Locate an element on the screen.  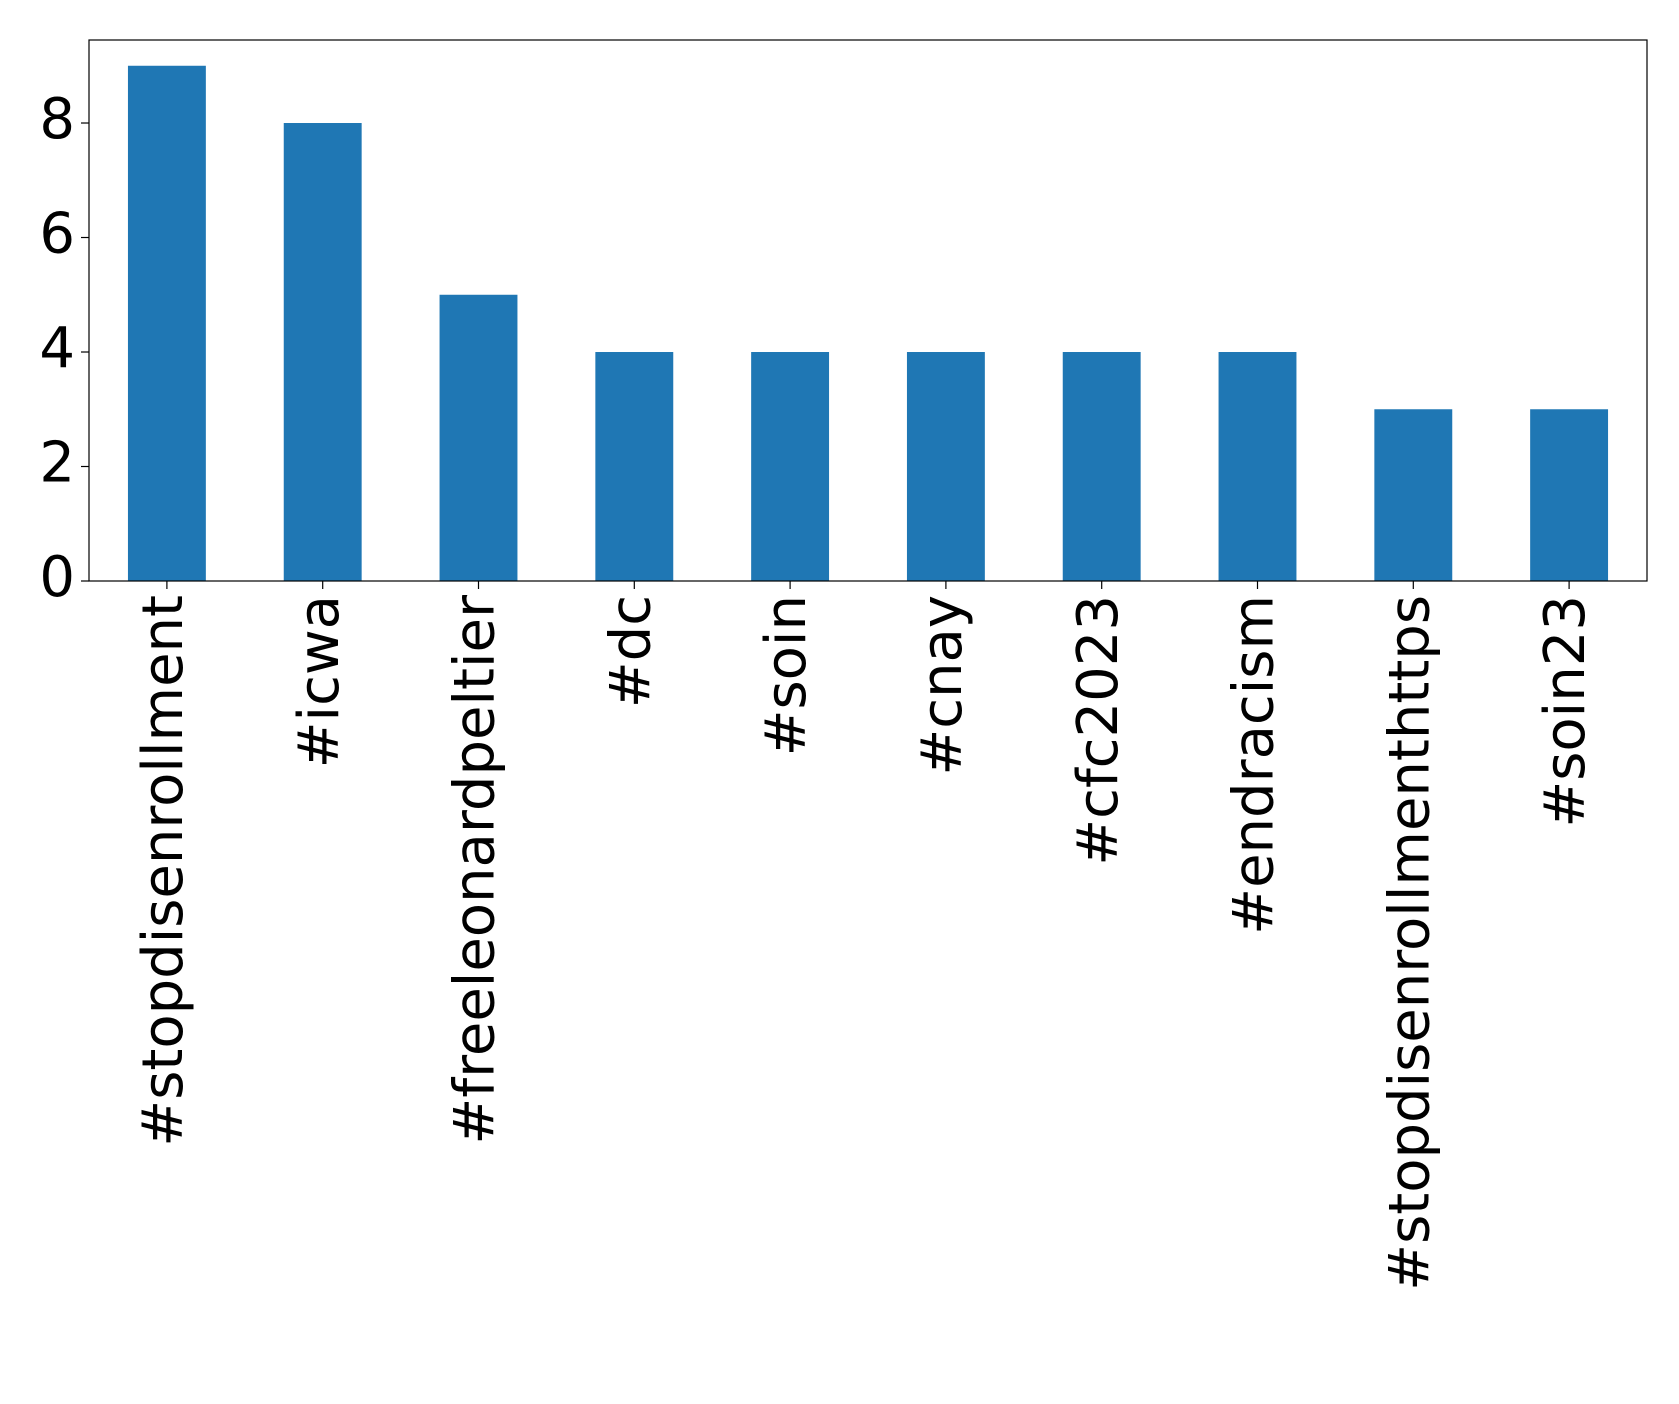
x-tick-label: #freeleonardpeltier is located at coordinates (475, 869).